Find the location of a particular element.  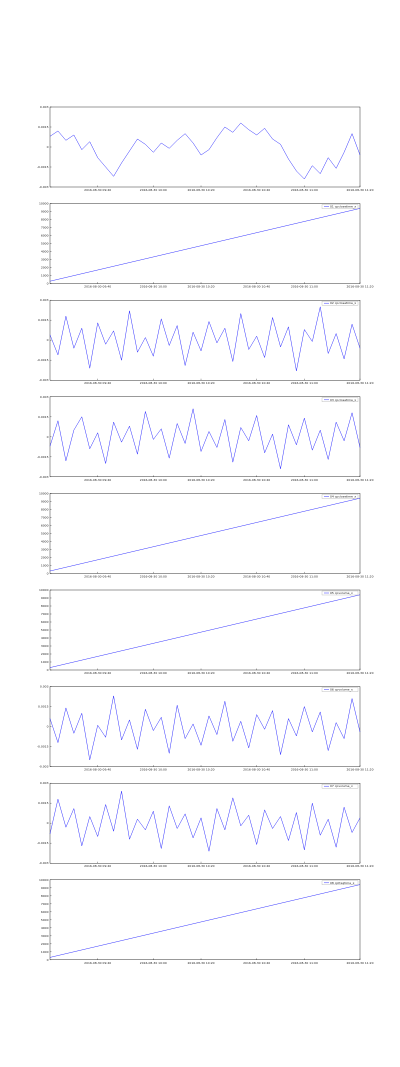

legend-label: 07 cpvolume_x is located at coordinates (341, 786).